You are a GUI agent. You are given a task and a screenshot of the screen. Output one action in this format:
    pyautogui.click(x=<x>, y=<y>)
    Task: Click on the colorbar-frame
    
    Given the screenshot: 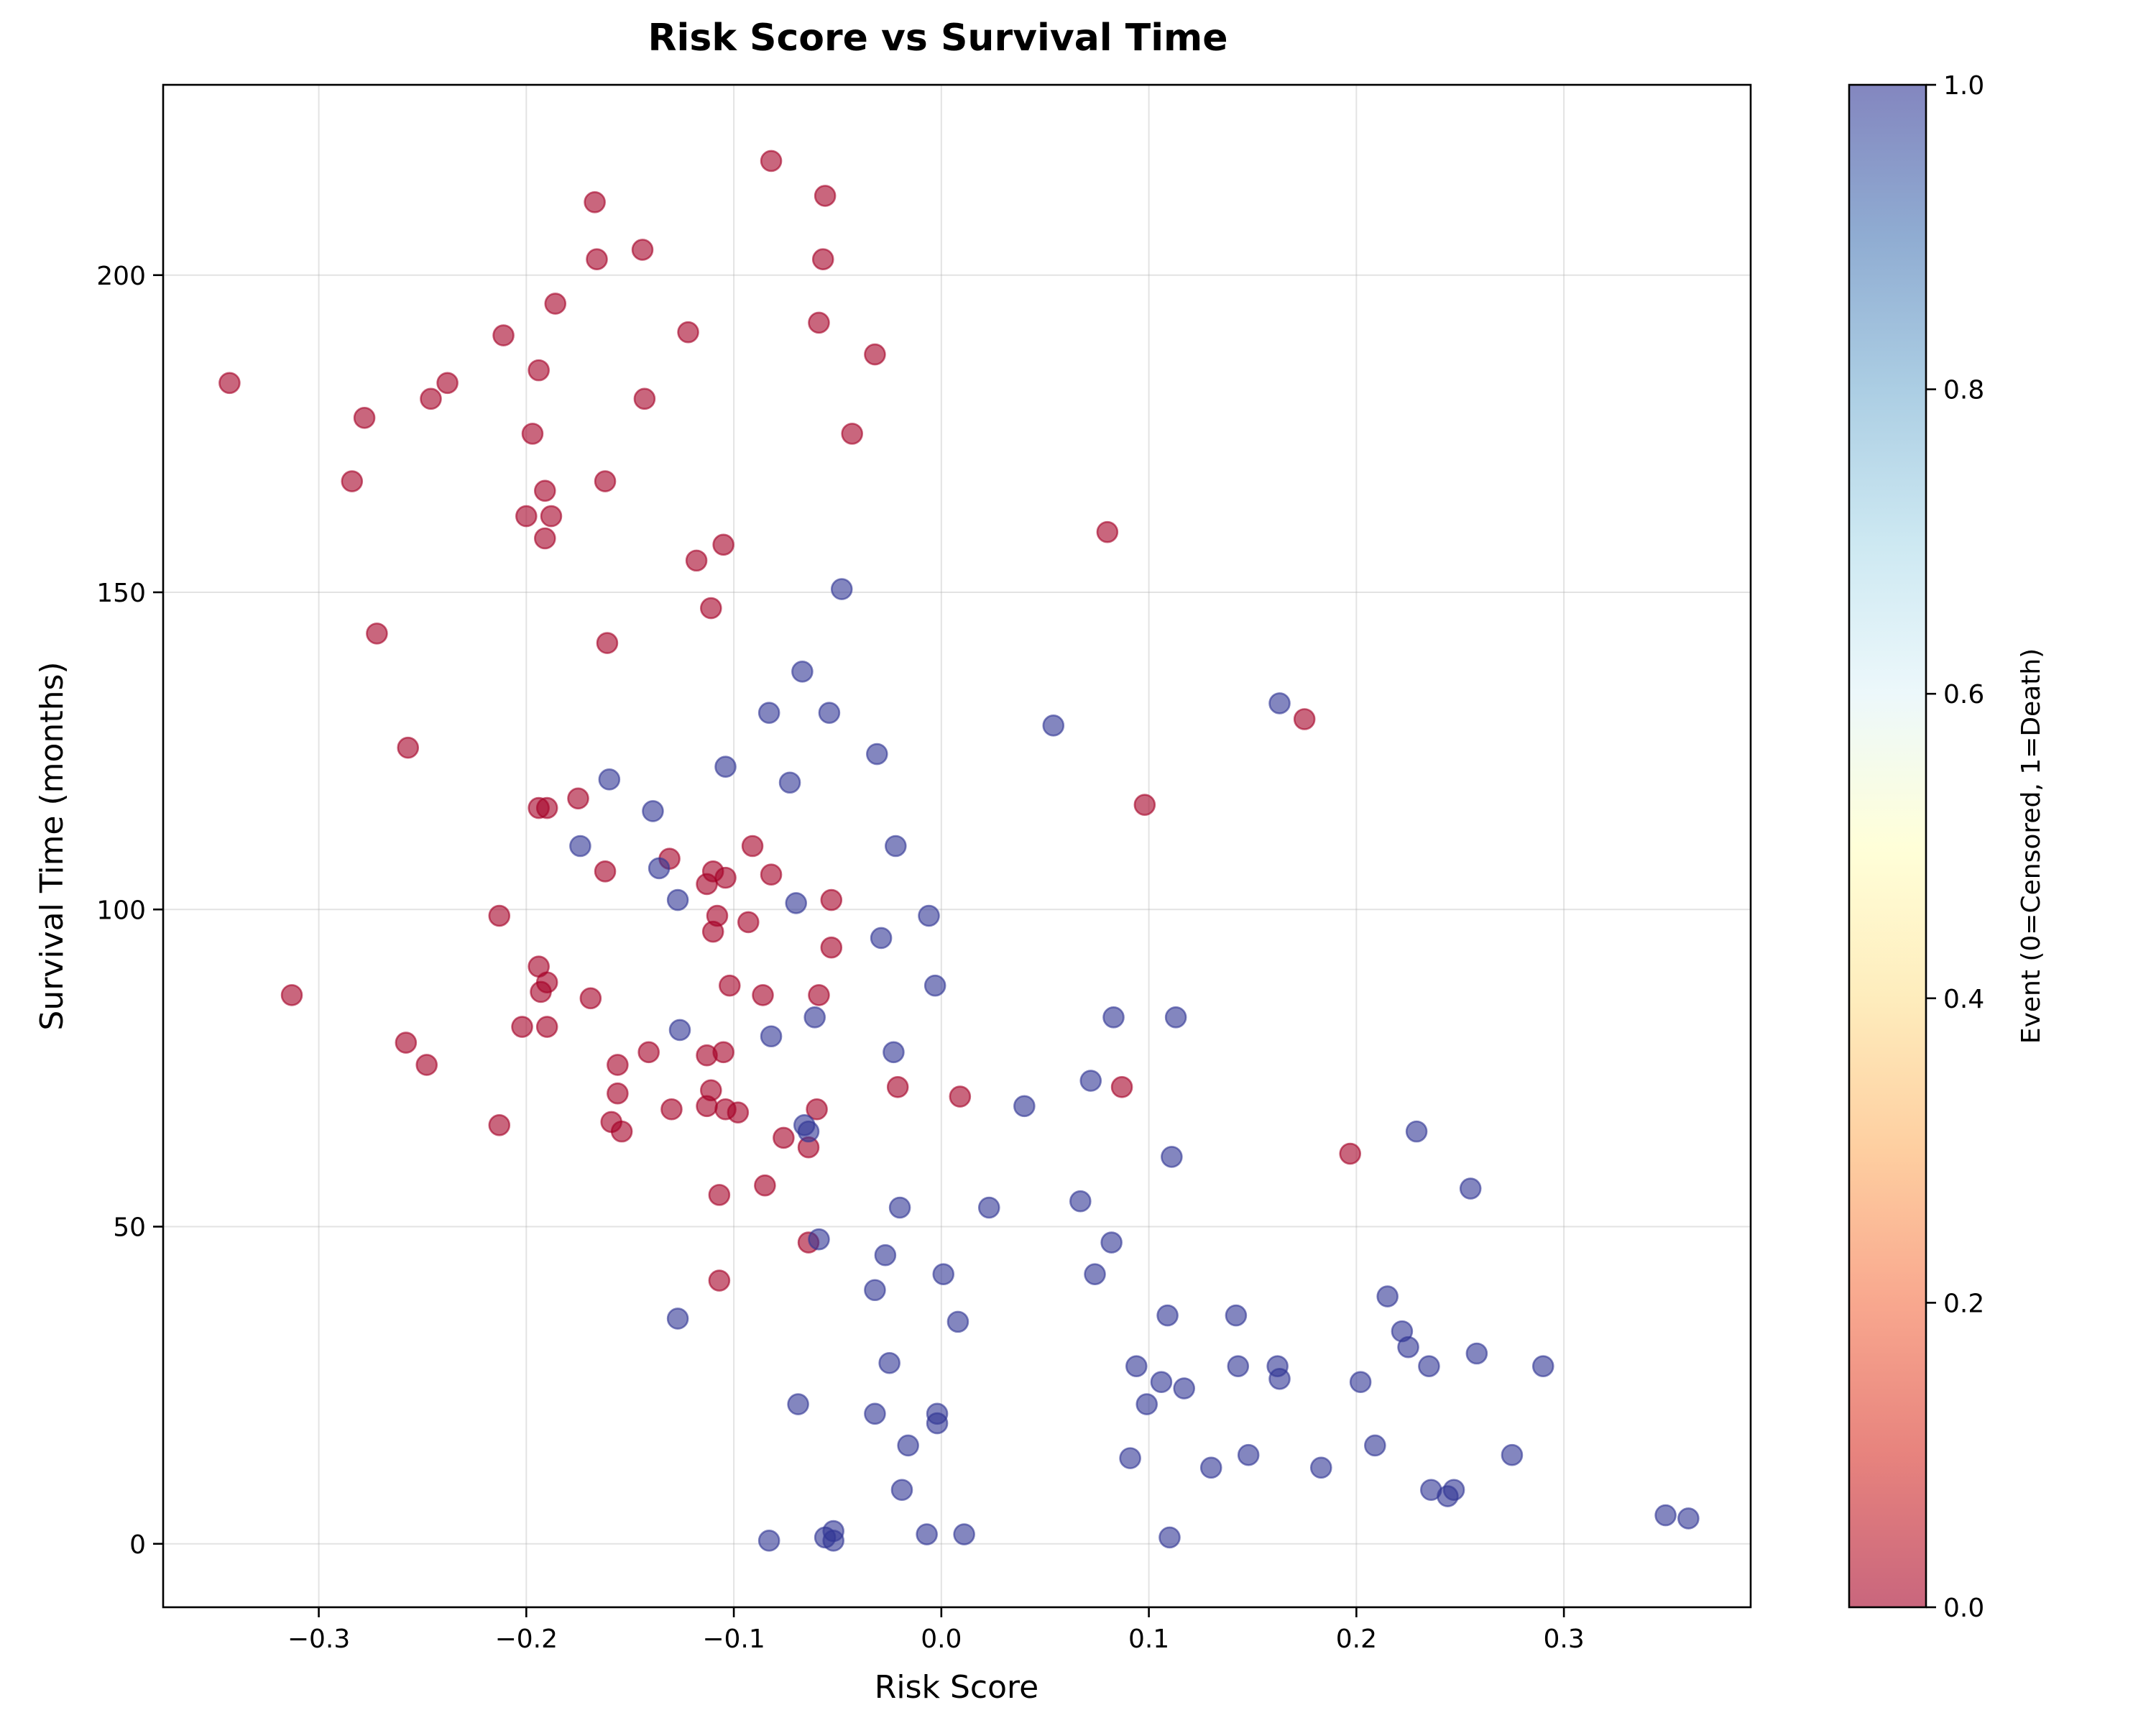 What is the action you would take?
    pyautogui.click(x=1887, y=846)
    